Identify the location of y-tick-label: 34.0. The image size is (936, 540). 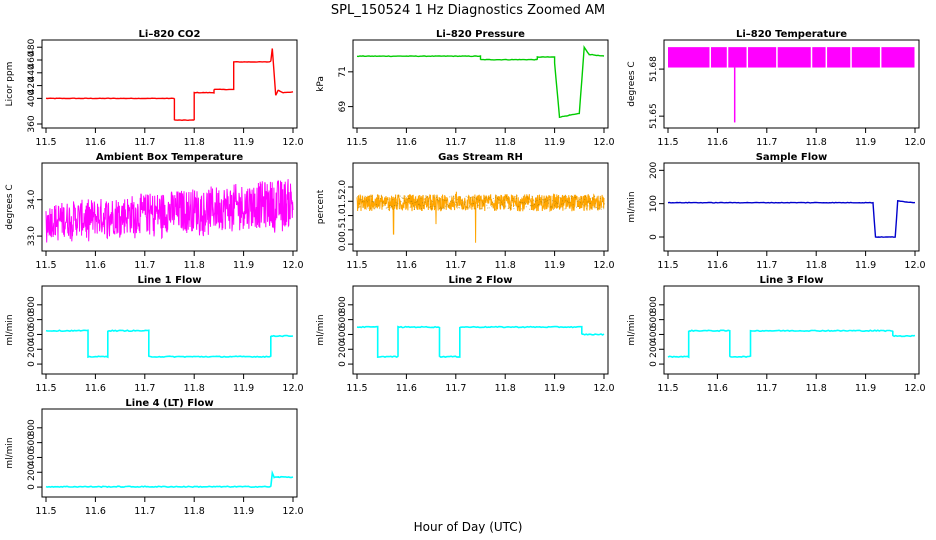
(32, 199).